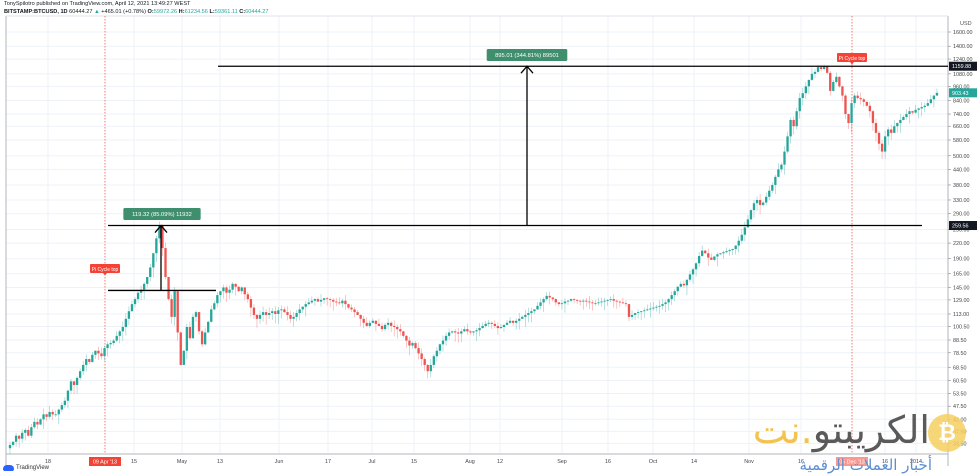 This screenshot has height=476, width=980. Describe the element at coordinates (26, 468) in the screenshot. I see `tradingview-logo: TradingView` at that location.